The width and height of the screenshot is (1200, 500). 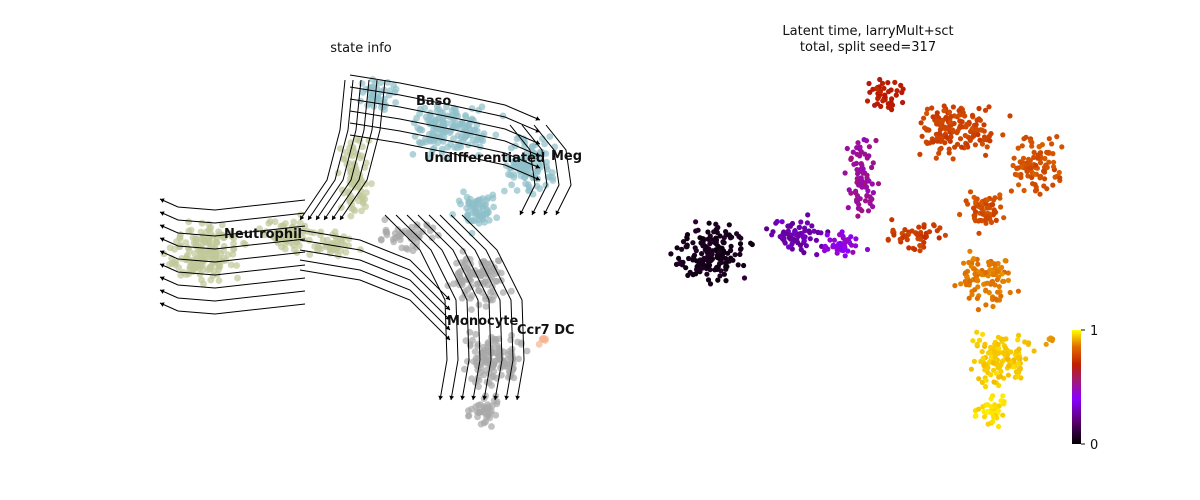 I want to click on right-panel-title-line1: Latent time, larryMult+sct, so click(x=867, y=31).